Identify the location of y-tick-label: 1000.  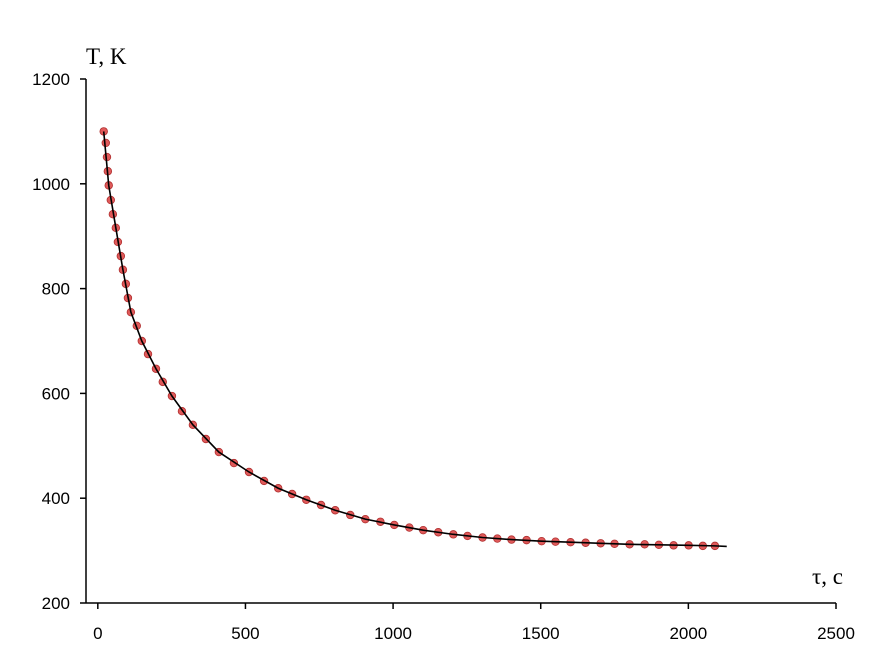
(51, 184).